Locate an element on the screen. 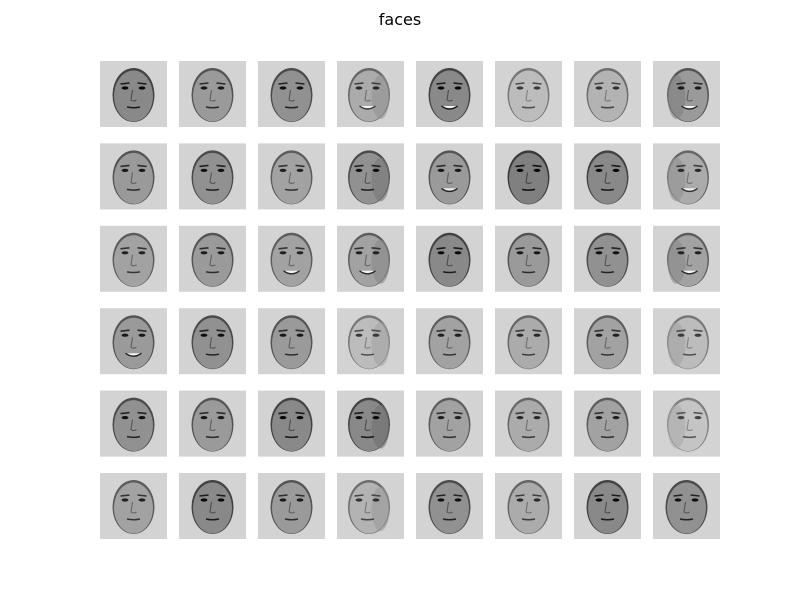 The height and width of the screenshot is (600, 800). face-tile-r1-c5 is located at coordinates (449, 94).